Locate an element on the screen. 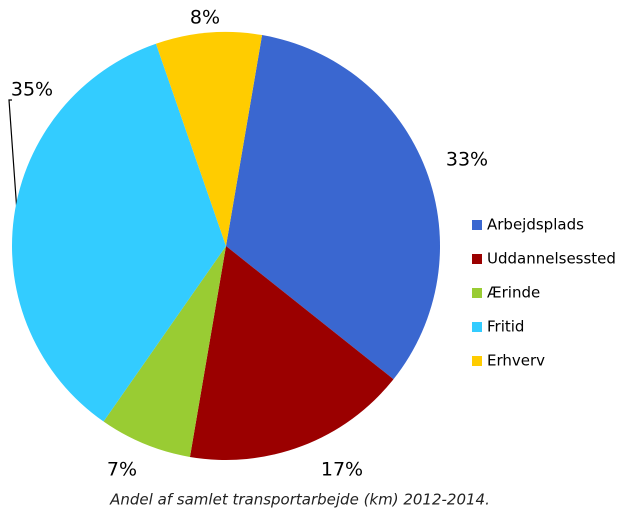  data-label: 35% is located at coordinates (32, 90).